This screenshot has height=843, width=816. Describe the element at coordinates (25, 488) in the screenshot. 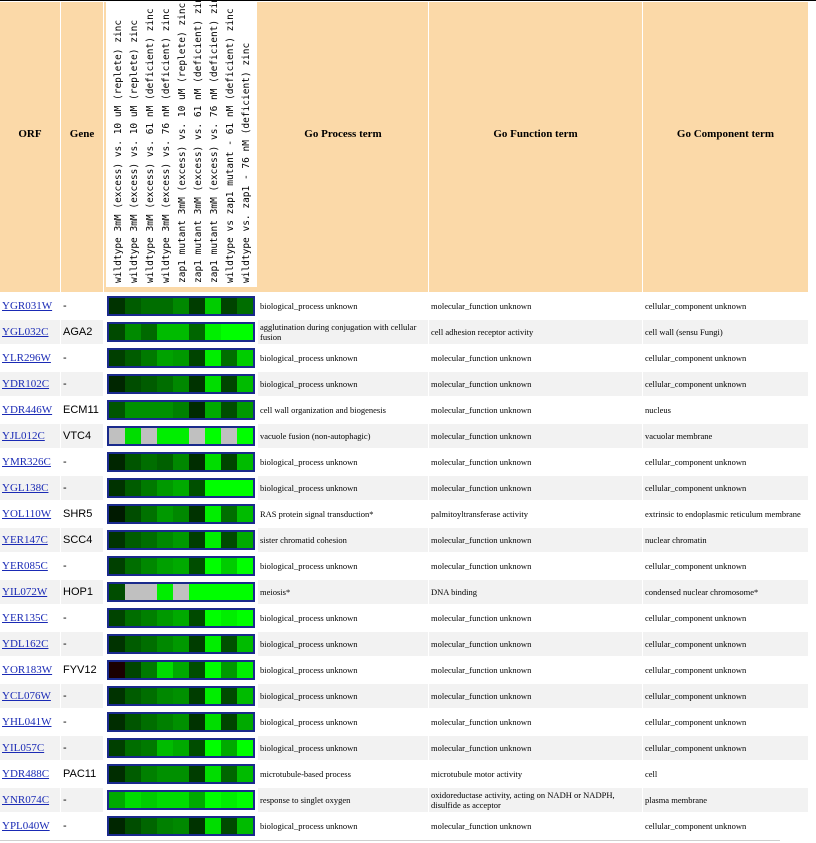

I see `orf-link: YGL138C` at that location.